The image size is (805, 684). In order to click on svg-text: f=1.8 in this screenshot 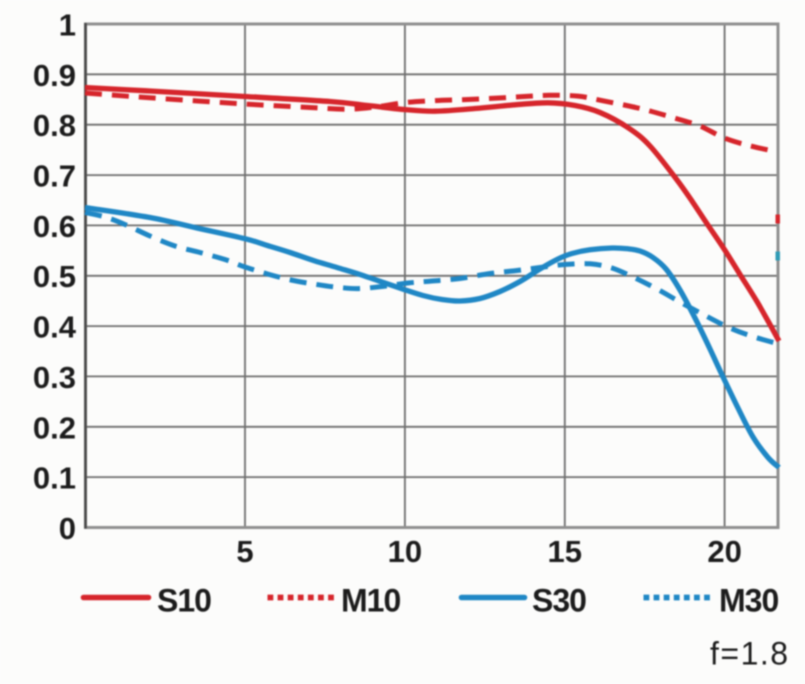, I will do `click(750, 654)`.